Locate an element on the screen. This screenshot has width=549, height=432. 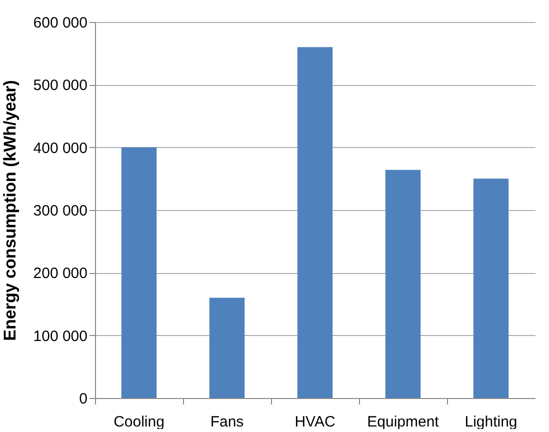
y-tick-label: 600 000 is located at coordinates (60, 23).